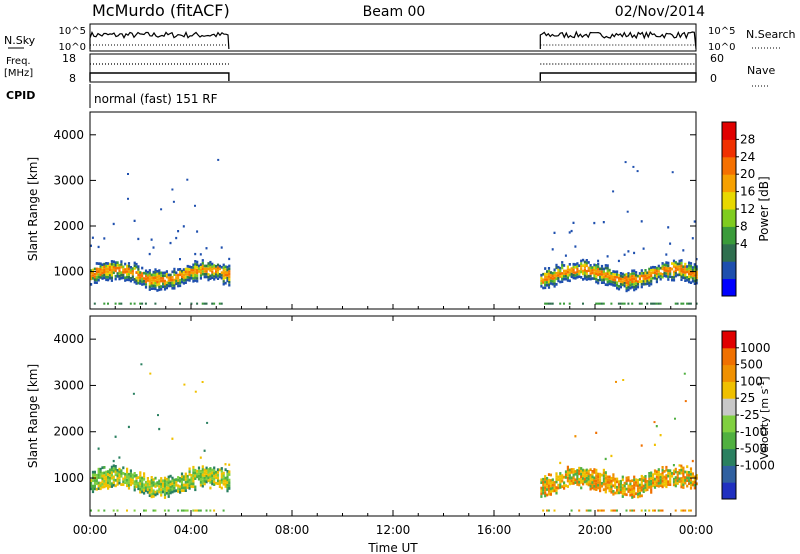 This screenshot has height=554, width=800. Describe the element at coordinates (90, 530) in the screenshot. I see `x-tick-label: 00:00` at that location.